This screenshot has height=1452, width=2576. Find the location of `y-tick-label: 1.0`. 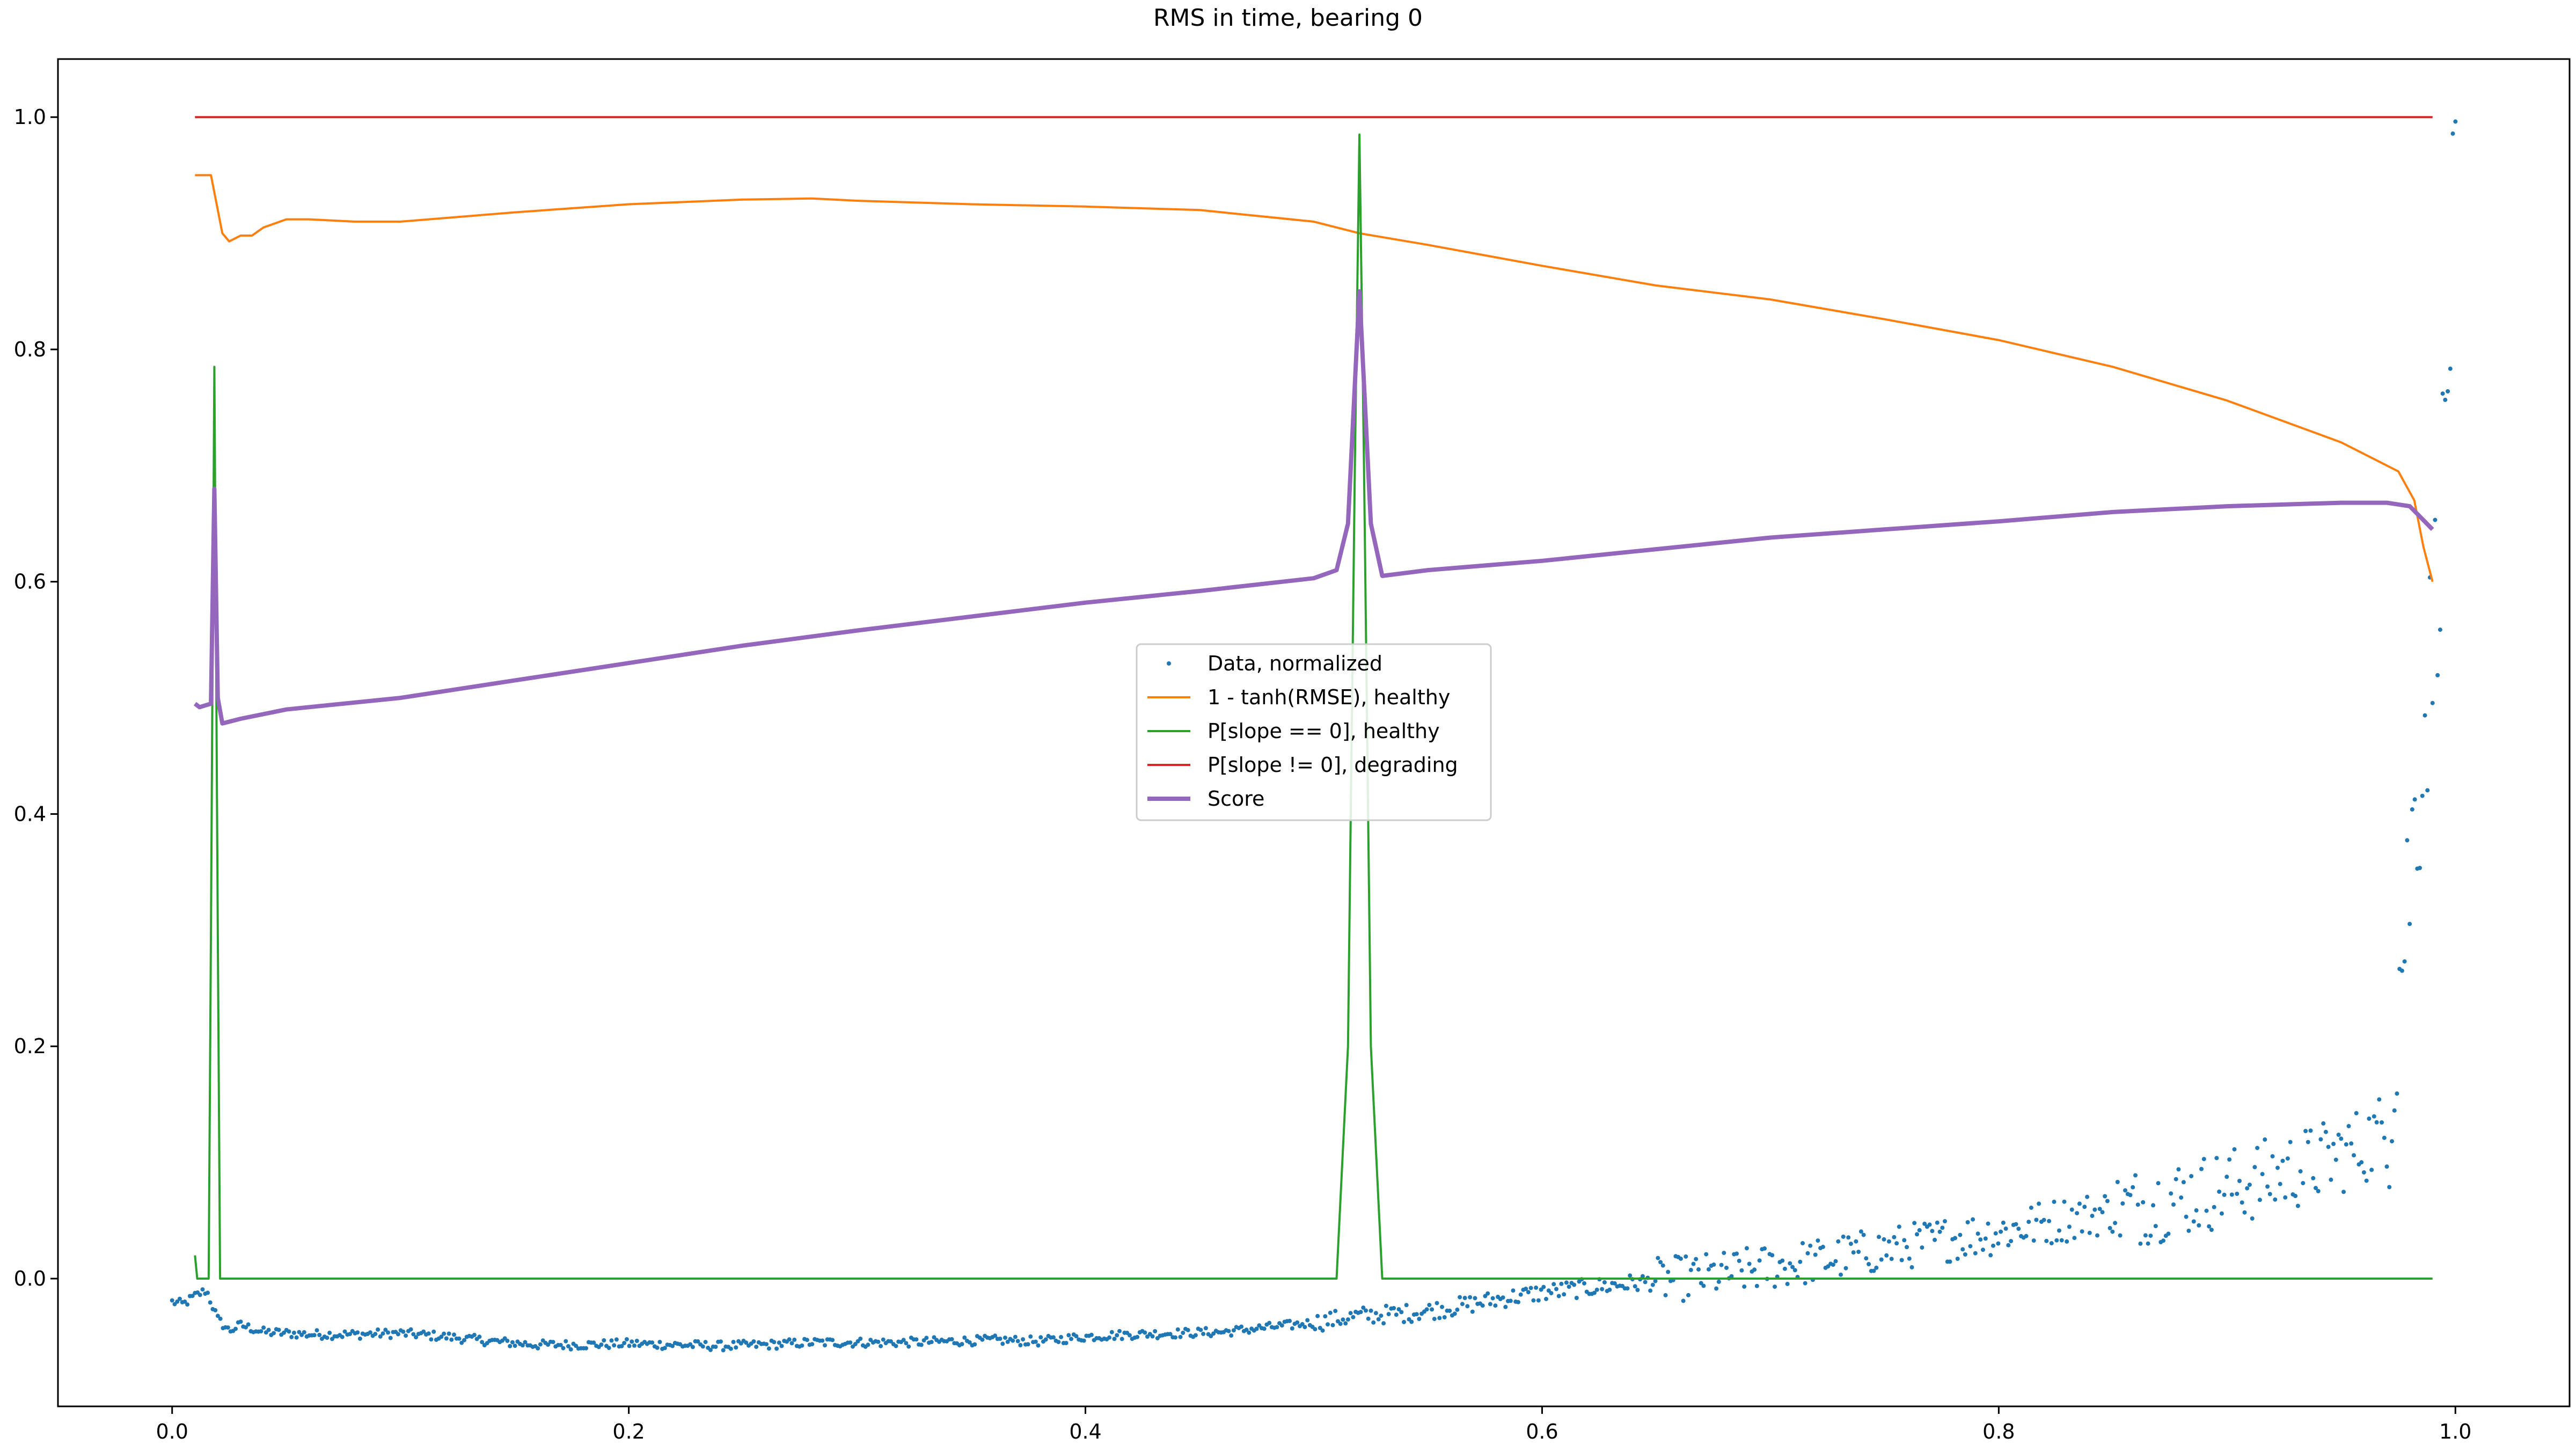

y-tick-label: 1.0 is located at coordinates (30, 117).